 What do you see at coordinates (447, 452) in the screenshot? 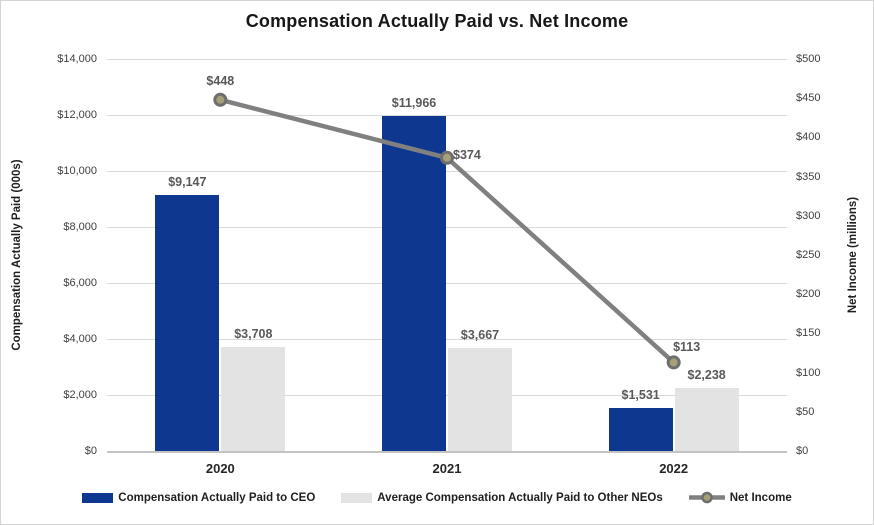
I see `x-axis-line` at bounding box center [447, 452].